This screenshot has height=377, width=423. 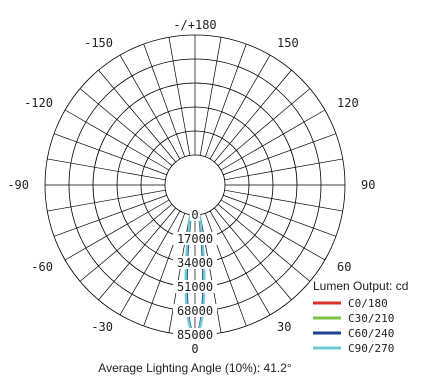 What do you see at coordinates (284, 327) in the screenshot?
I see `angle-label: 30` at bounding box center [284, 327].